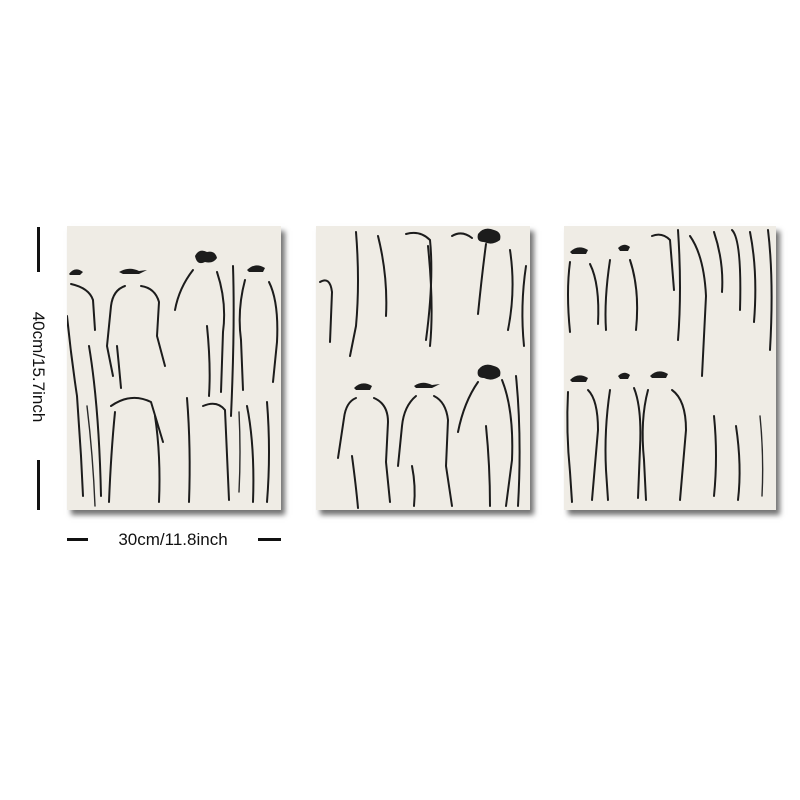  Describe the element at coordinates (77, 539) in the screenshot. I see `width-dimension-line-left` at that location.